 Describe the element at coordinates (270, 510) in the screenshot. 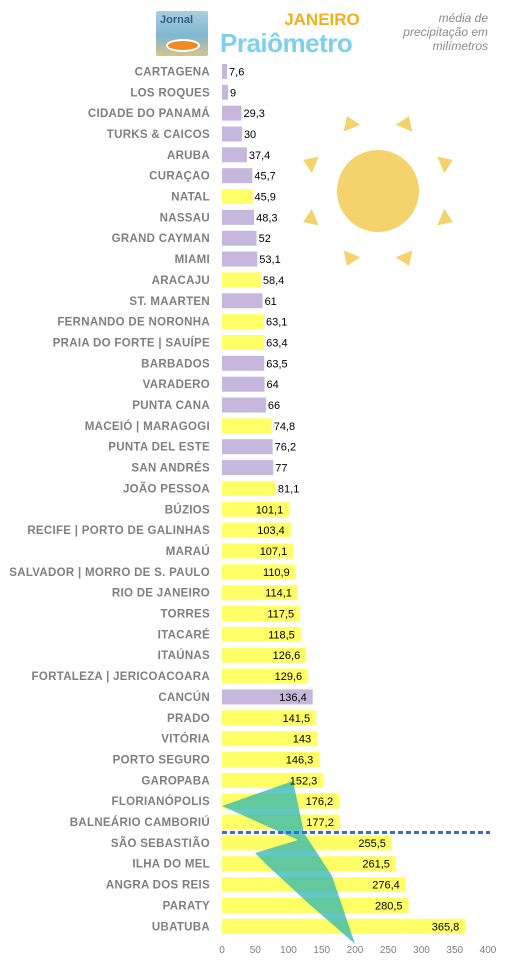

I see `value-label: 101,1` at that location.